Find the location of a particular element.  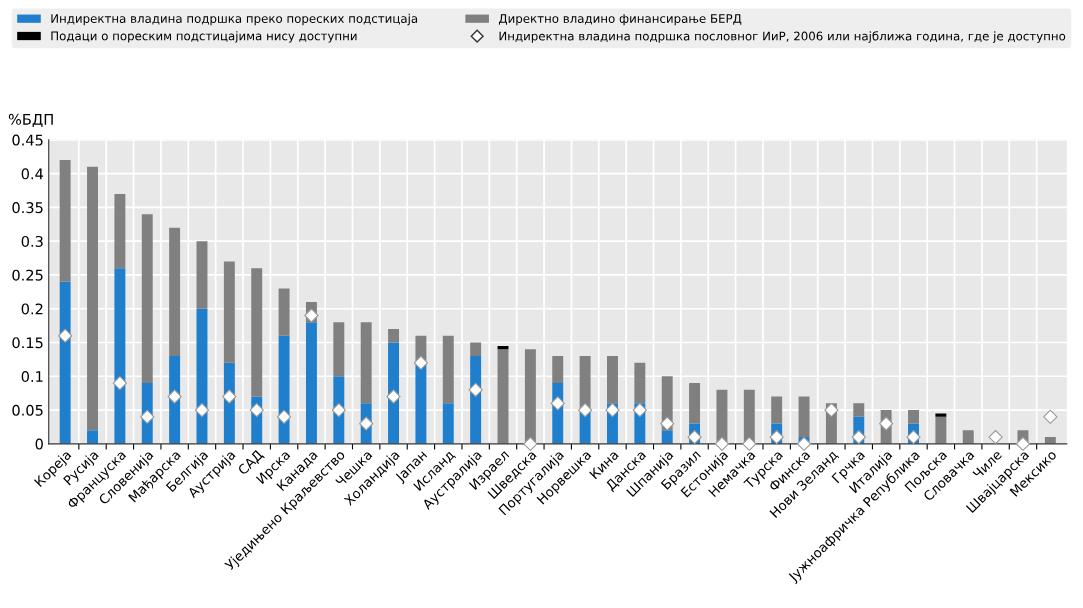

y-tick-label: 0.35 is located at coordinates (27, 208).